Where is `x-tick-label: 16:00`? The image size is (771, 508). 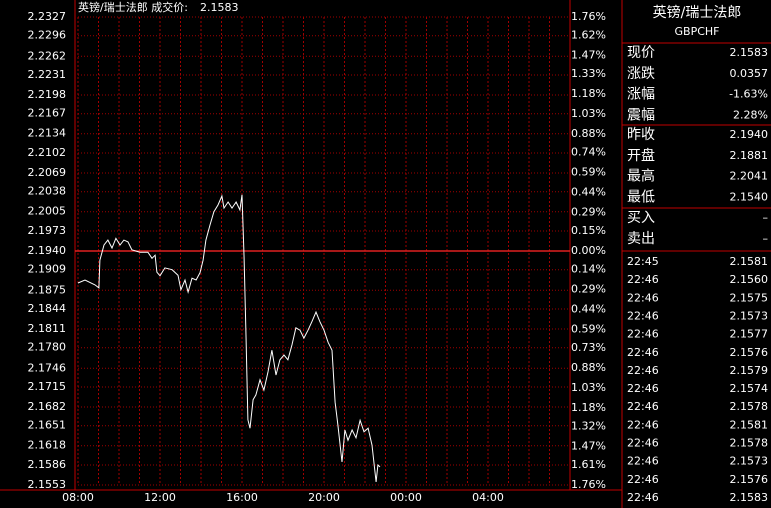 x-tick-label: 16:00 is located at coordinates (242, 497).